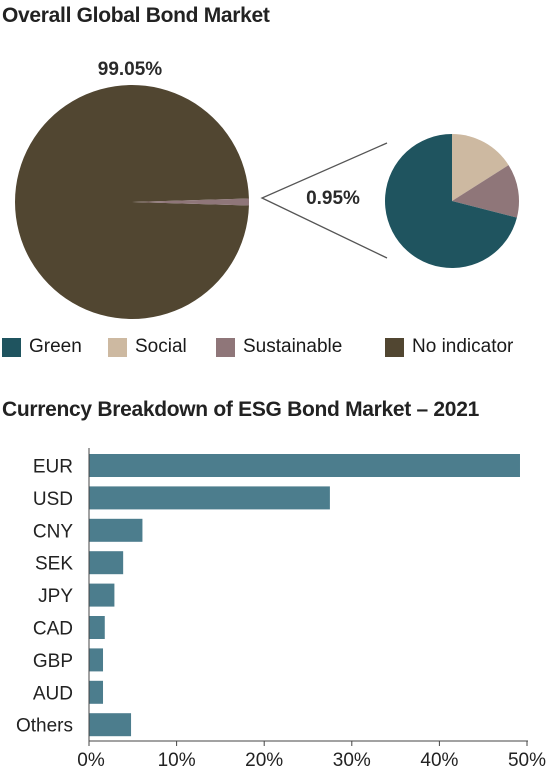 The width and height of the screenshot is (551, 771). Describe the element at coordinates (53, 531) in the screenshot. I see `bar-label-cny: CNY` at that location.